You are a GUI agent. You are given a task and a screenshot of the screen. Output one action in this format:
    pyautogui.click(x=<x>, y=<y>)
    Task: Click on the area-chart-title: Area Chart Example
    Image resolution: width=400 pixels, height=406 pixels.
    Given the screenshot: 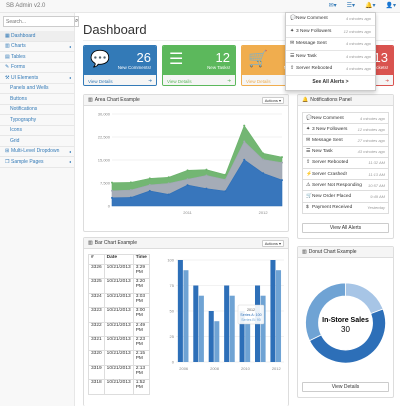 What is the action you would take?
    pyautogui.click(x=117, y=100)
    